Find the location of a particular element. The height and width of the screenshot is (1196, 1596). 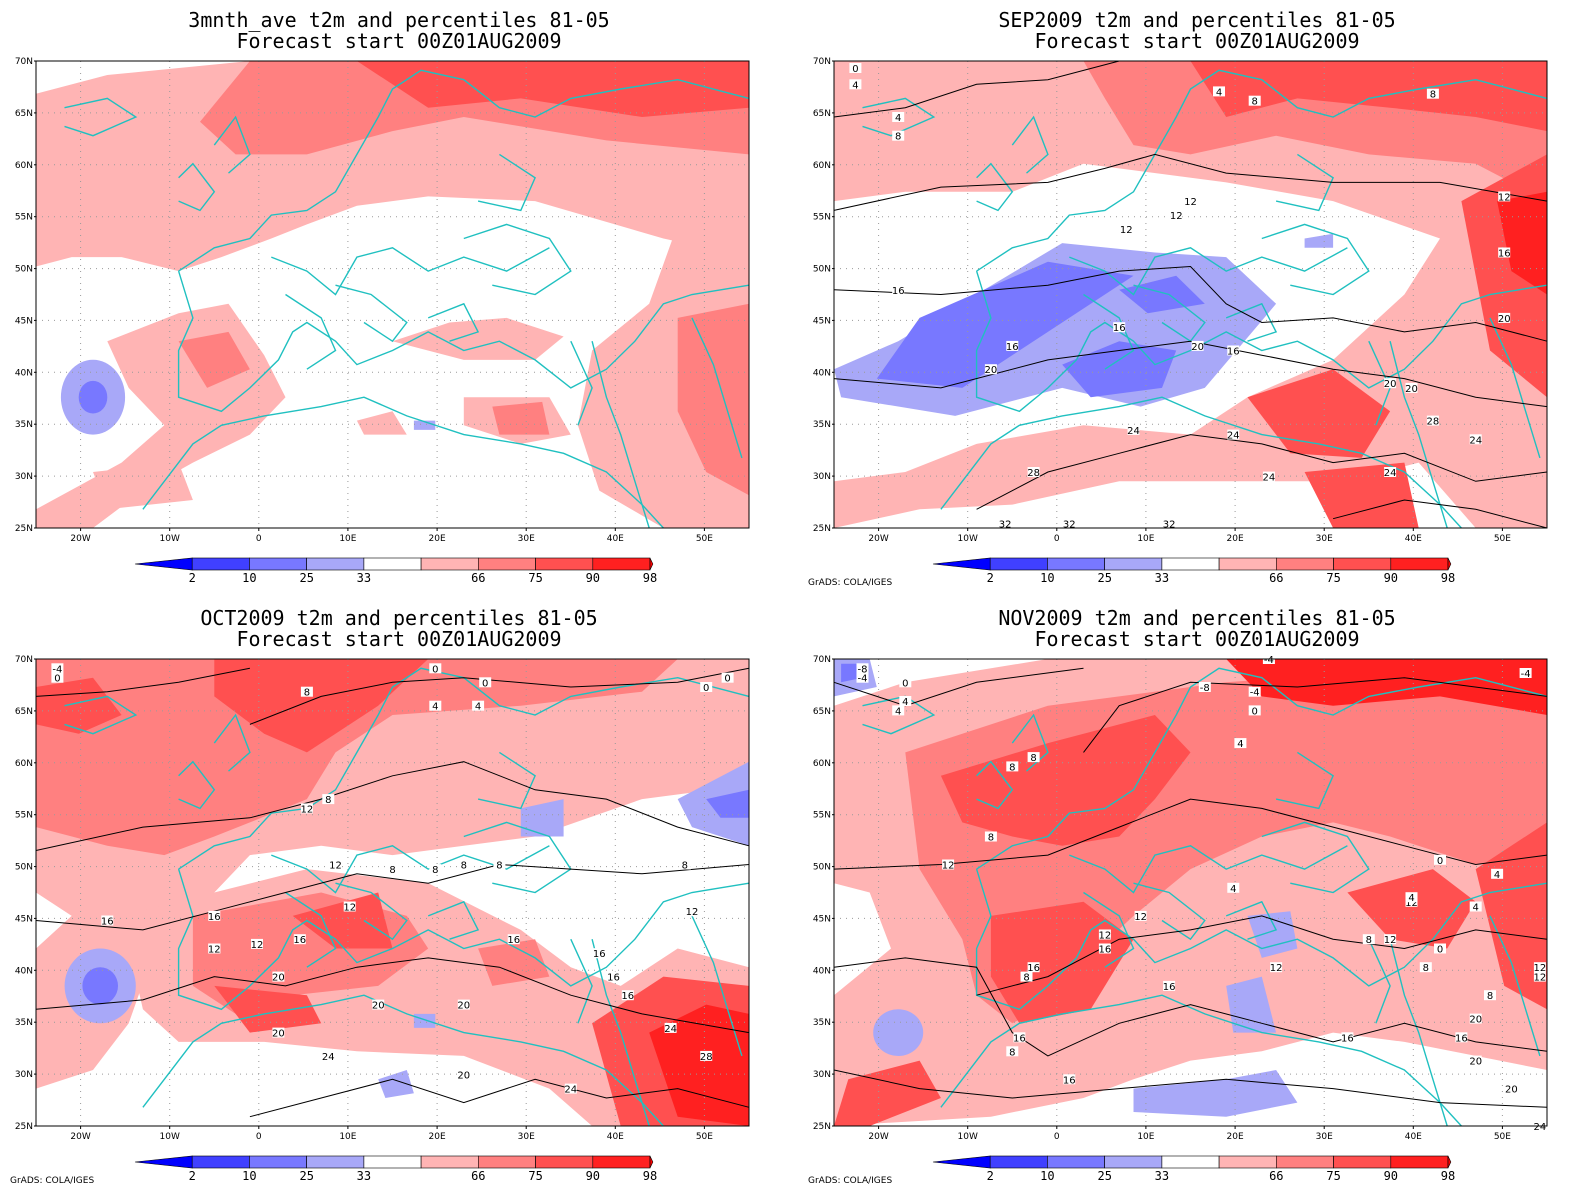

isotherm-label: 28 is located at coordinates (706, 1057).